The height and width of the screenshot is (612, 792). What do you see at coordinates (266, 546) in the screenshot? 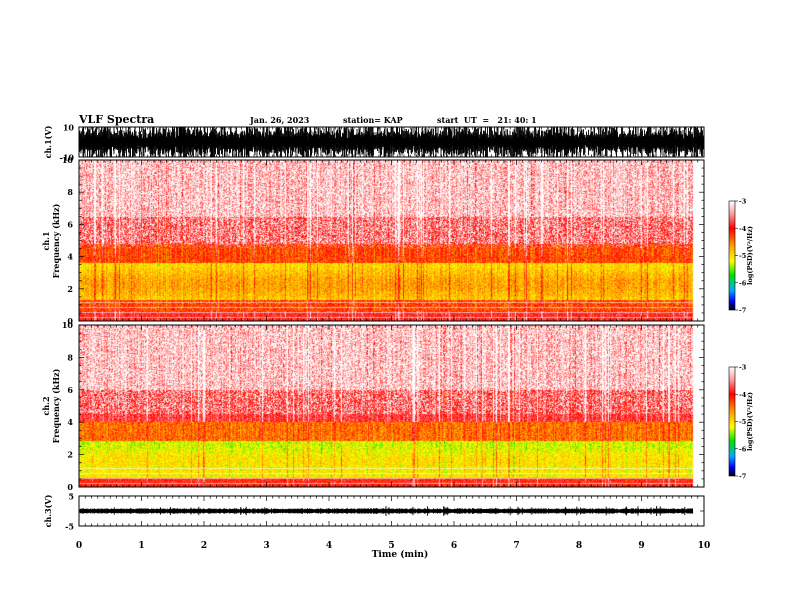
I see `time-axis-ticklabel: 3` at bounding box center [266, 546].